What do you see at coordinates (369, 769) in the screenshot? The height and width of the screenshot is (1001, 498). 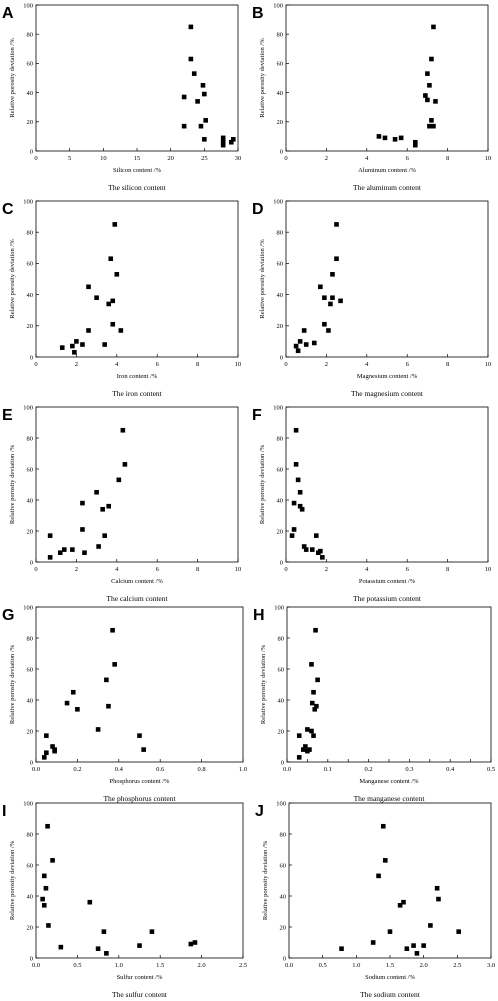 I see `x-tick-label: 0.2` at bounding box center [369, 769].